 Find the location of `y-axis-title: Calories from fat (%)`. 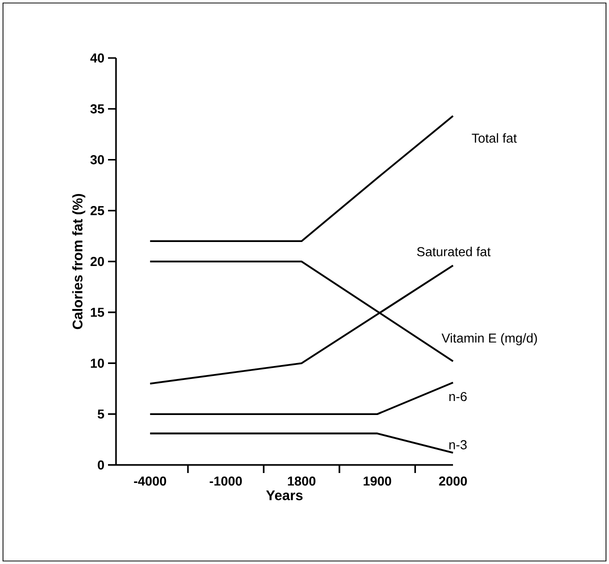

y-axis-title: Calories from fat (%) is located at coordinates (79, 262).